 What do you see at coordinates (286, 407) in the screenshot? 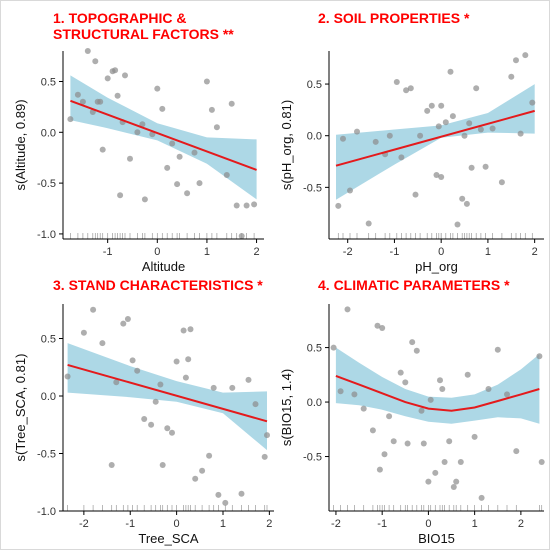
I see `y-axis-label: s(BIO15, 1.4)` at bounding box center [286, 407].